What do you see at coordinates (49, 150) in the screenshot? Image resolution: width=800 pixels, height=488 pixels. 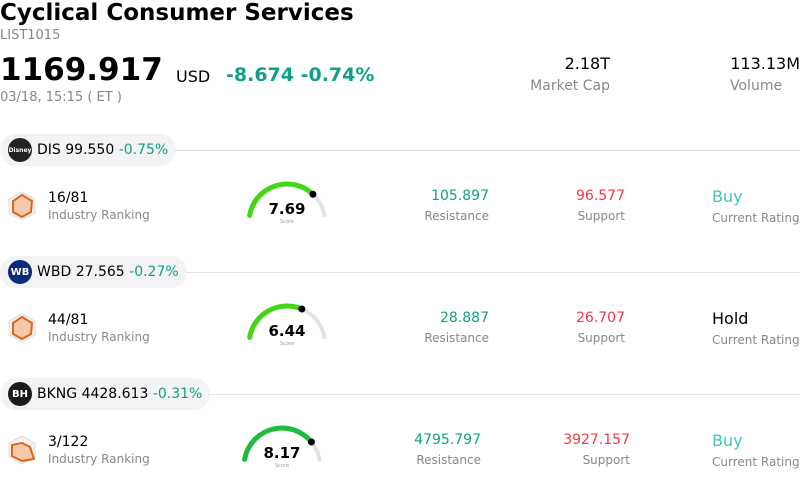 I see `ticker: DIS` at bounding box center [49, 150].